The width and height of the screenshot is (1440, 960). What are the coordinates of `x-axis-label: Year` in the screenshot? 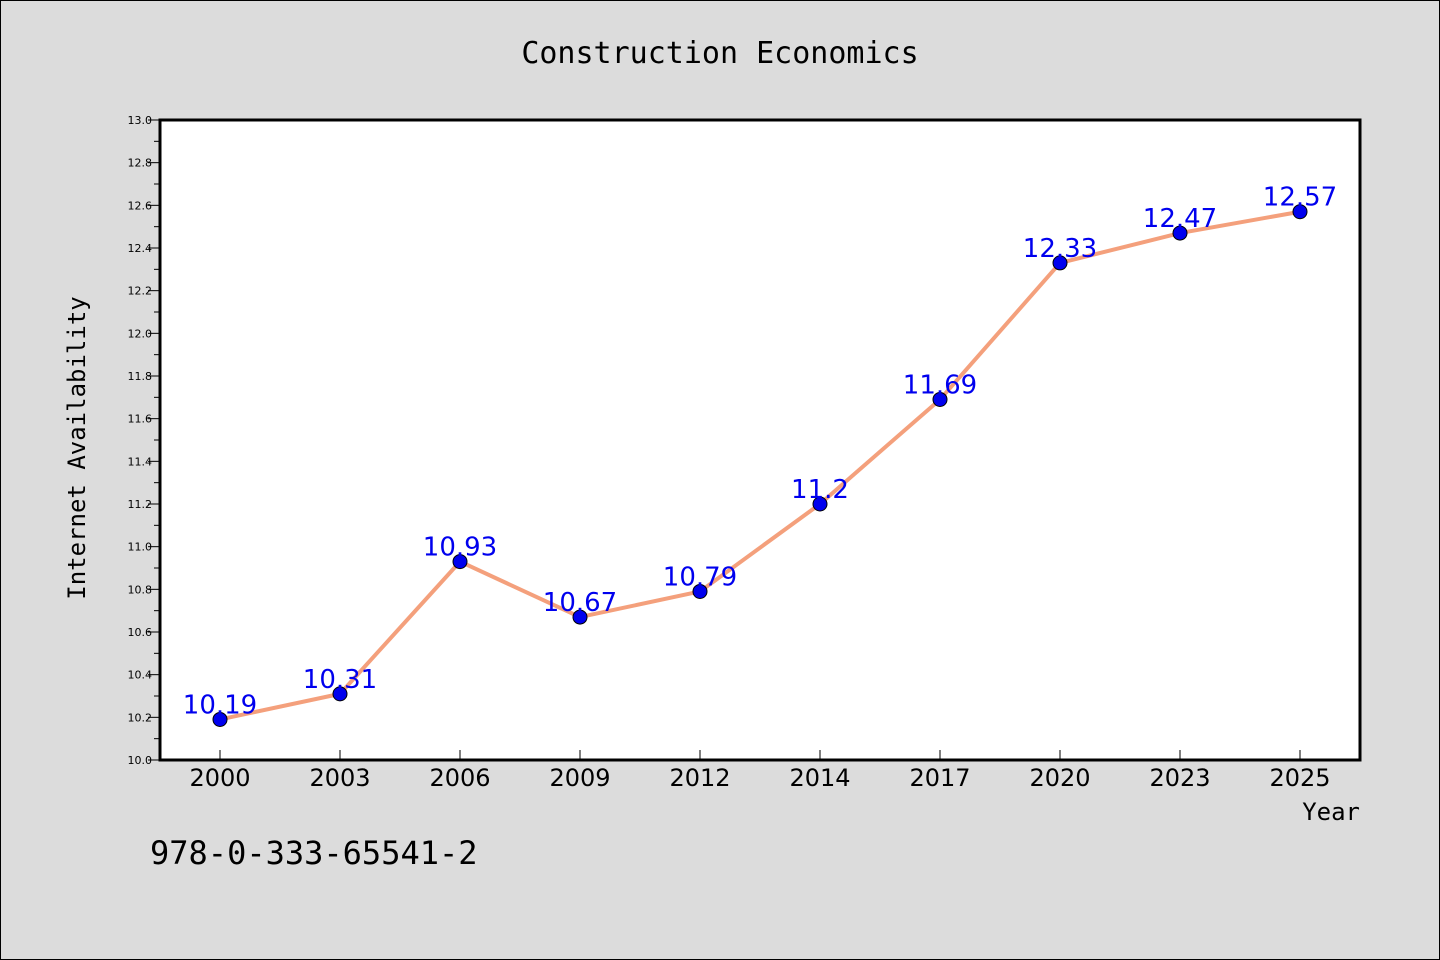 It's located at (1331, 812).